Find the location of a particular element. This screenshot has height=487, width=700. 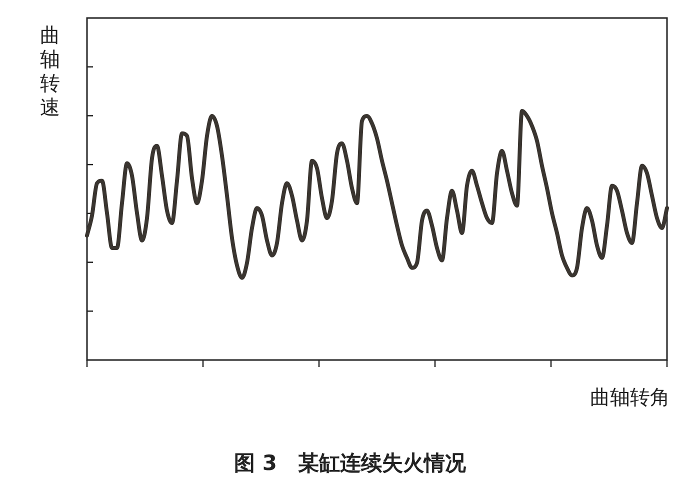

x-axis-title: 曲轴转角 is located at coordinates (630, 397).